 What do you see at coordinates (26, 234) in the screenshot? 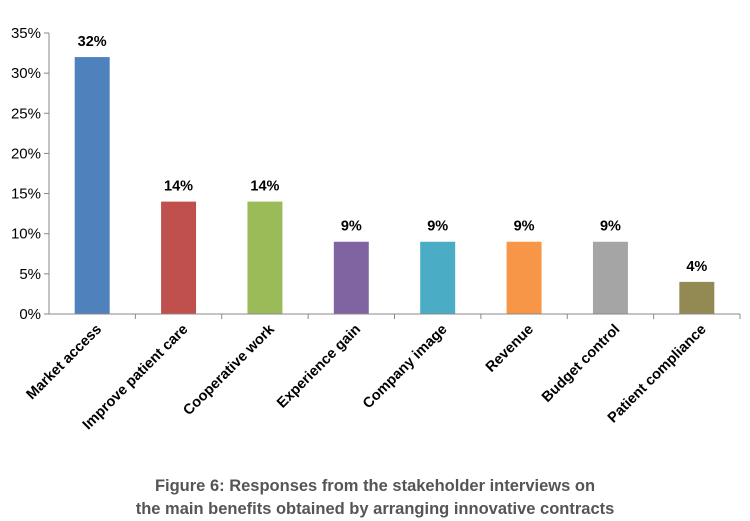
I see `y-tick-label: 10%` at bounding box center [26, 234].